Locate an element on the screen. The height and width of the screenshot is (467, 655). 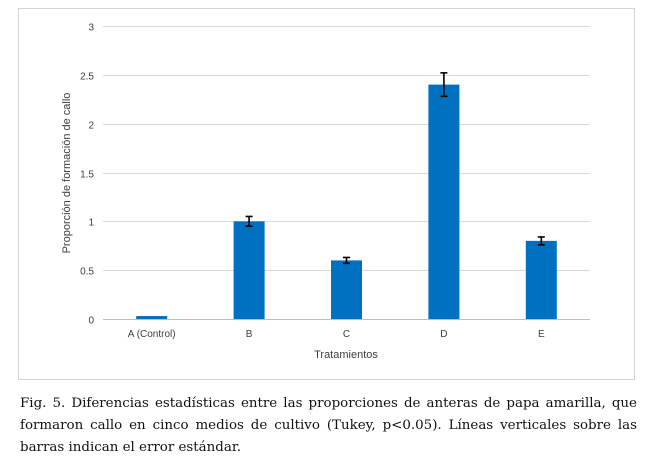
y-tick-label: 2 is located at coordinates (91, 126).